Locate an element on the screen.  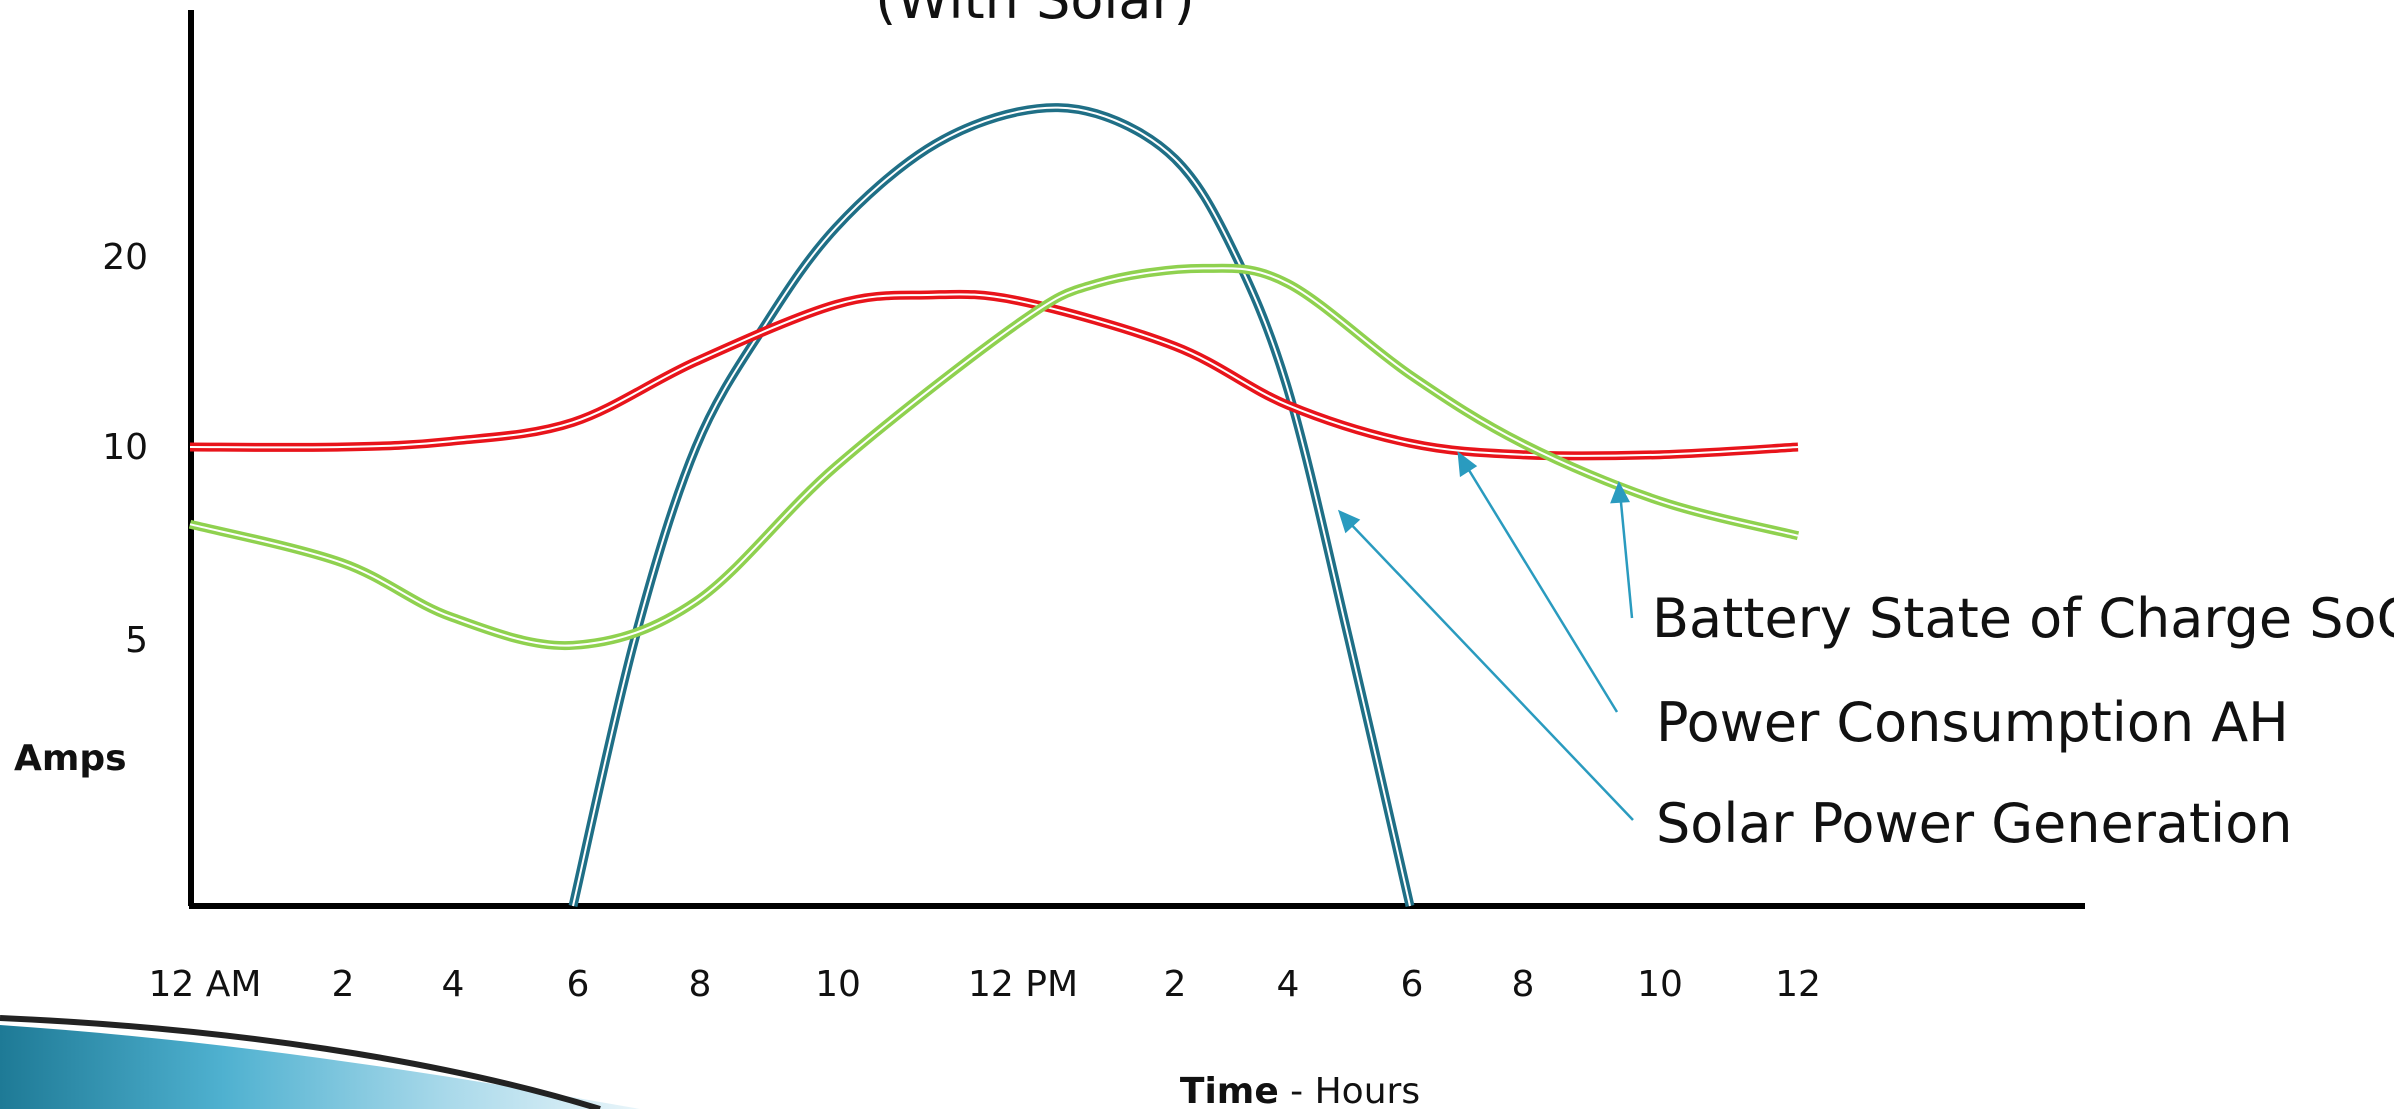
x-tick-labels: 12 AM 2 4 6 8 10 12 PM 2 4 6 8 10 12 is located at coordinates (985, 984).